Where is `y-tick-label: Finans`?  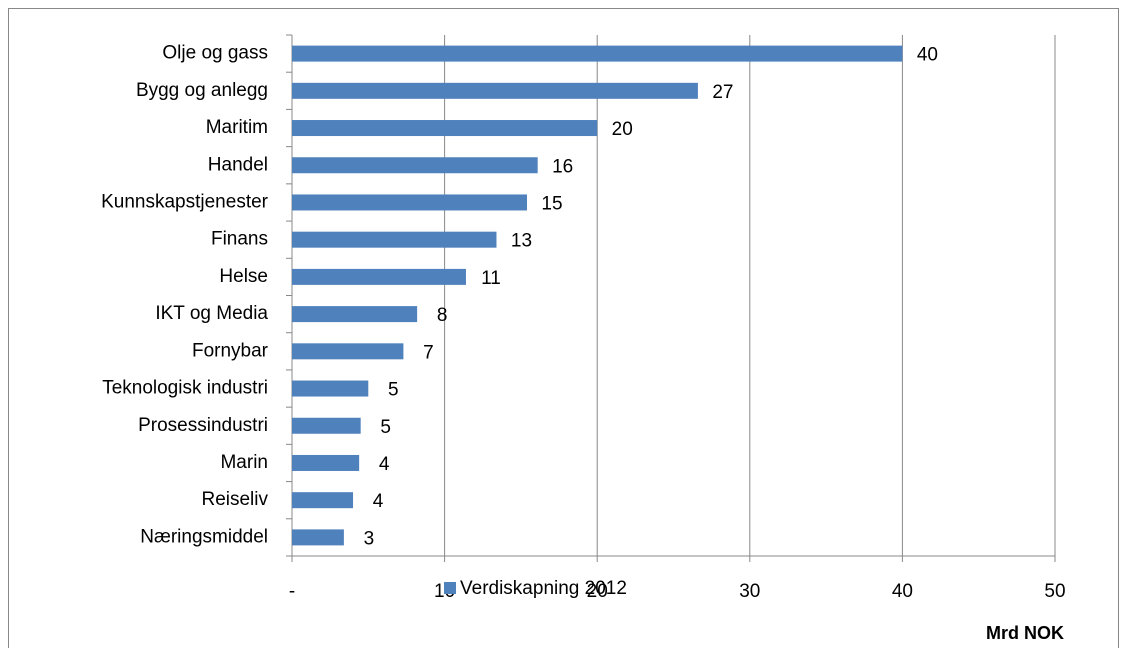
y-tick-label: Finans is located at coordinates (239, 239).